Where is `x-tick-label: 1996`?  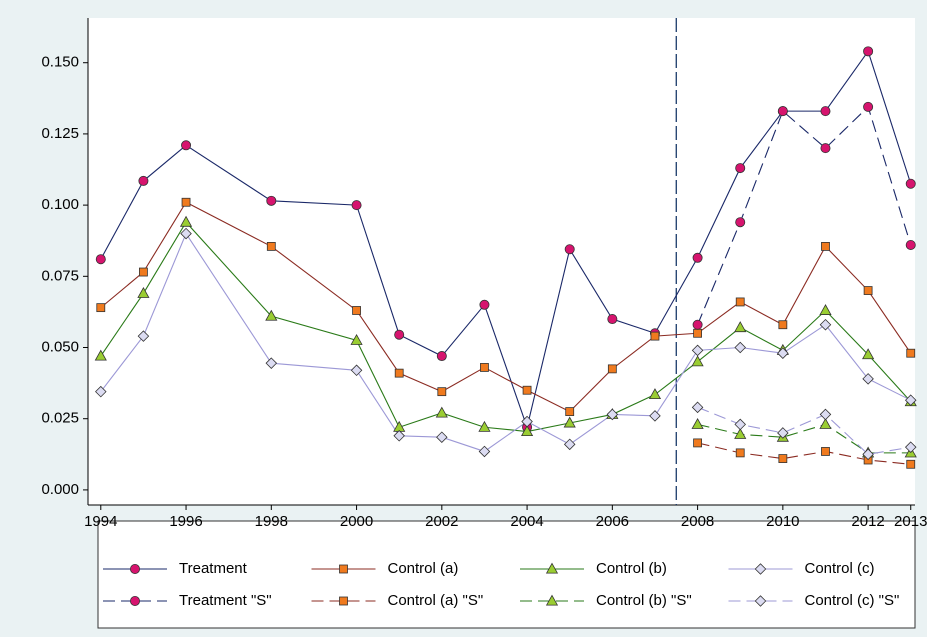
x-tick-label: 1996 is located at coordinates (185, 521).